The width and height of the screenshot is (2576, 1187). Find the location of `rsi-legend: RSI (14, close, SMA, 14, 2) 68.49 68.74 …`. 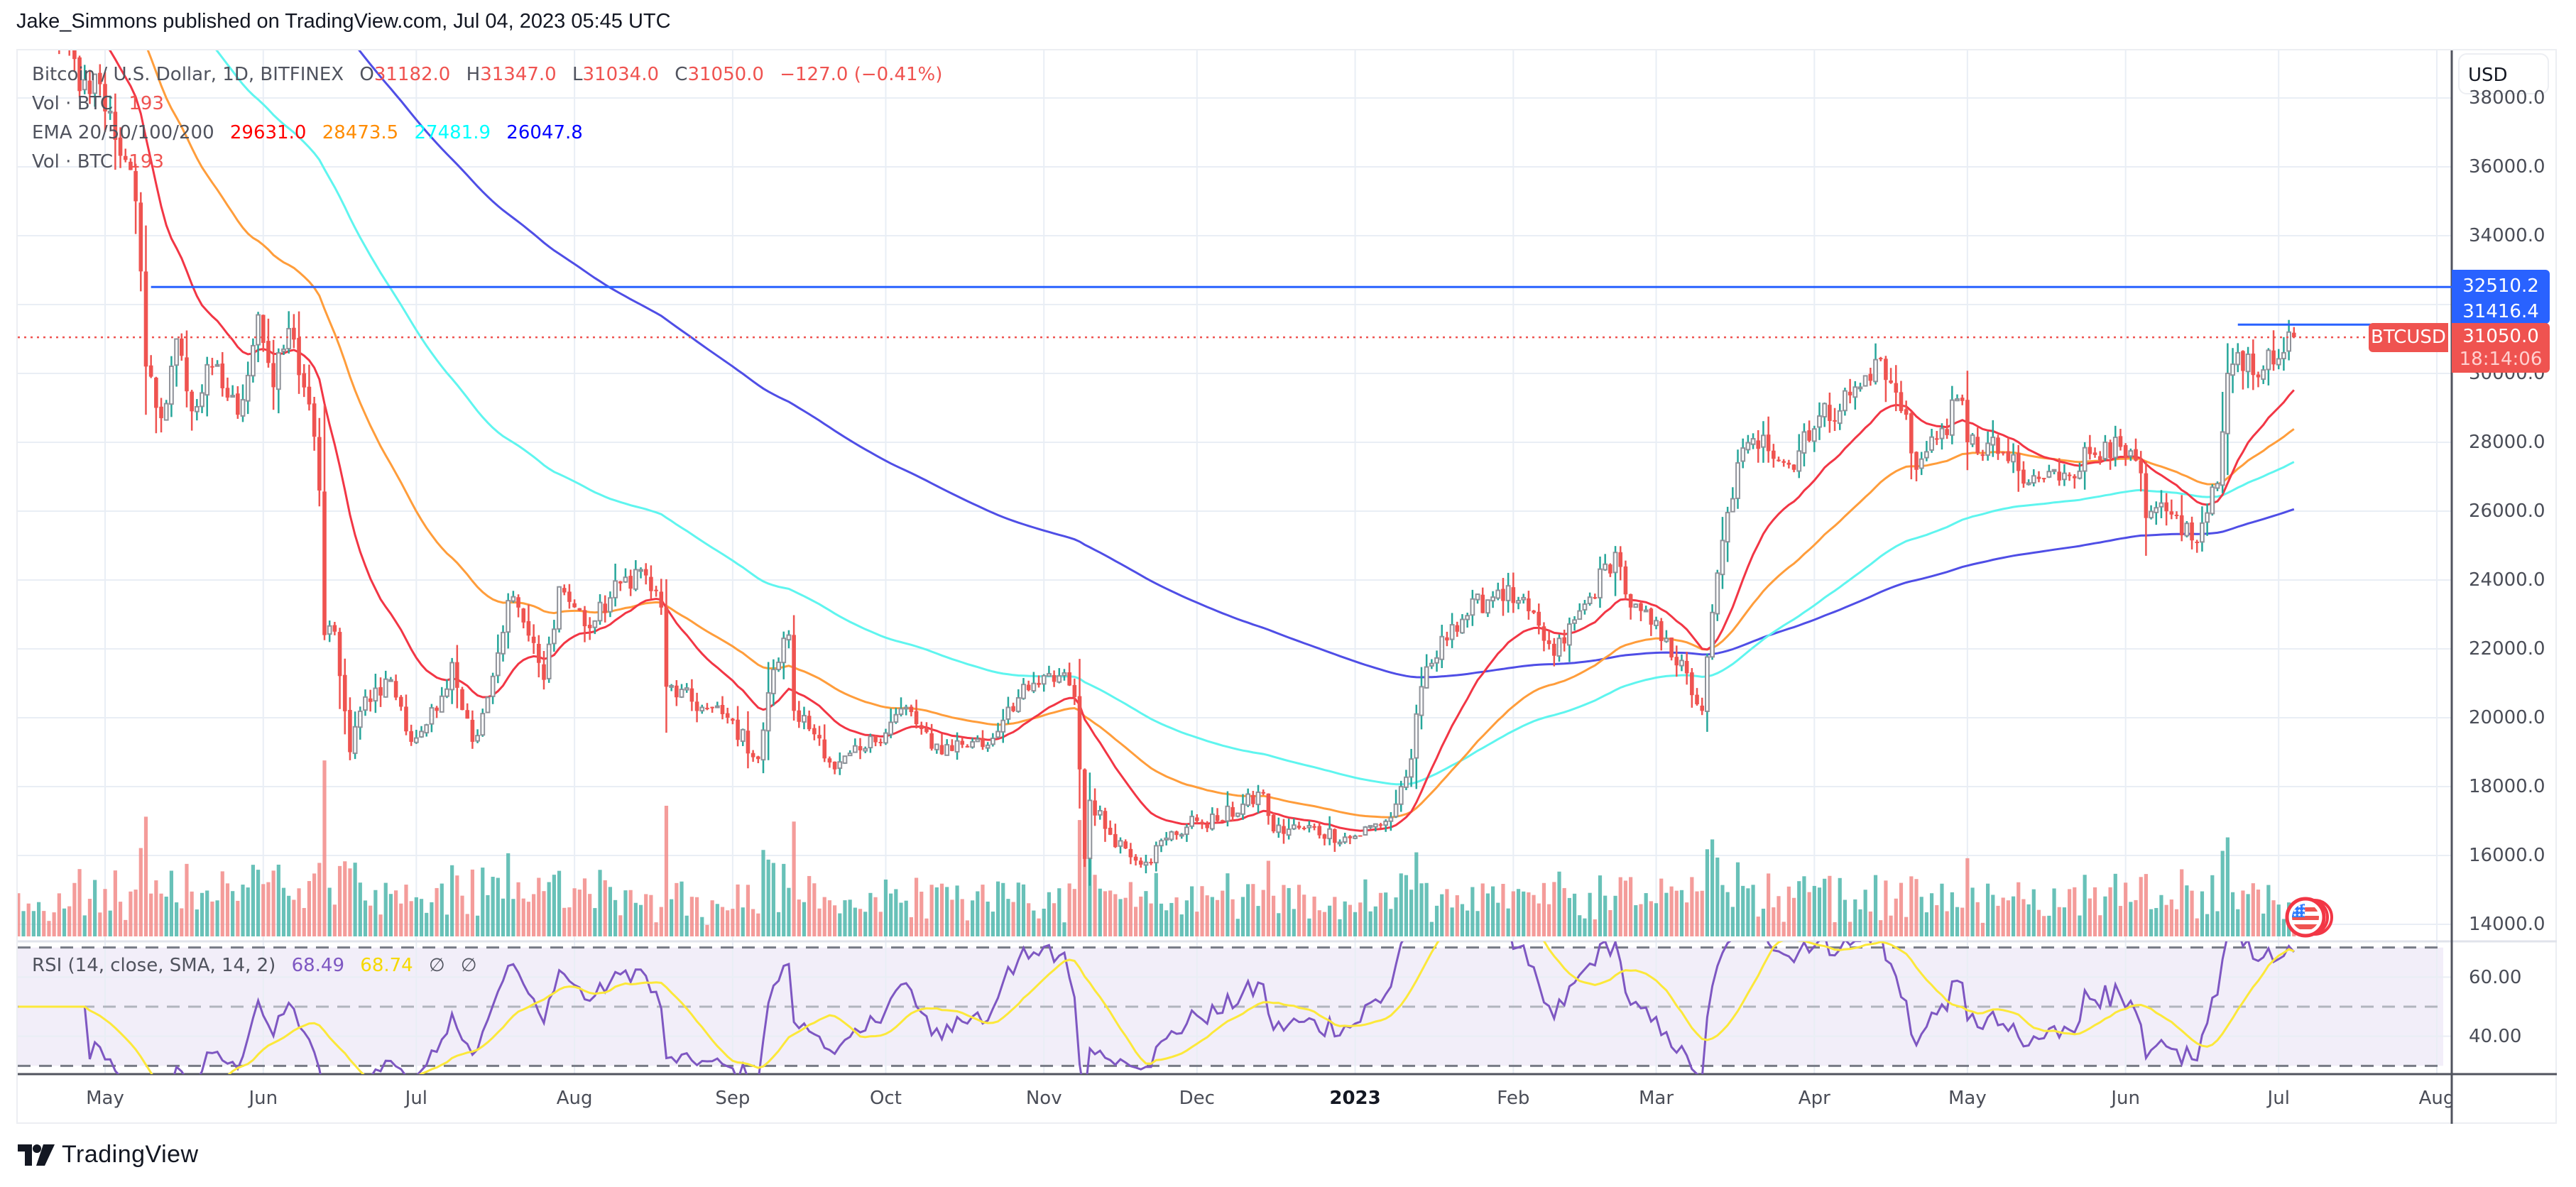

rsi-legend: RSI (14, close, SMA, 14, 2) 68.49 68.74 … is located at coordinates (259, 965).